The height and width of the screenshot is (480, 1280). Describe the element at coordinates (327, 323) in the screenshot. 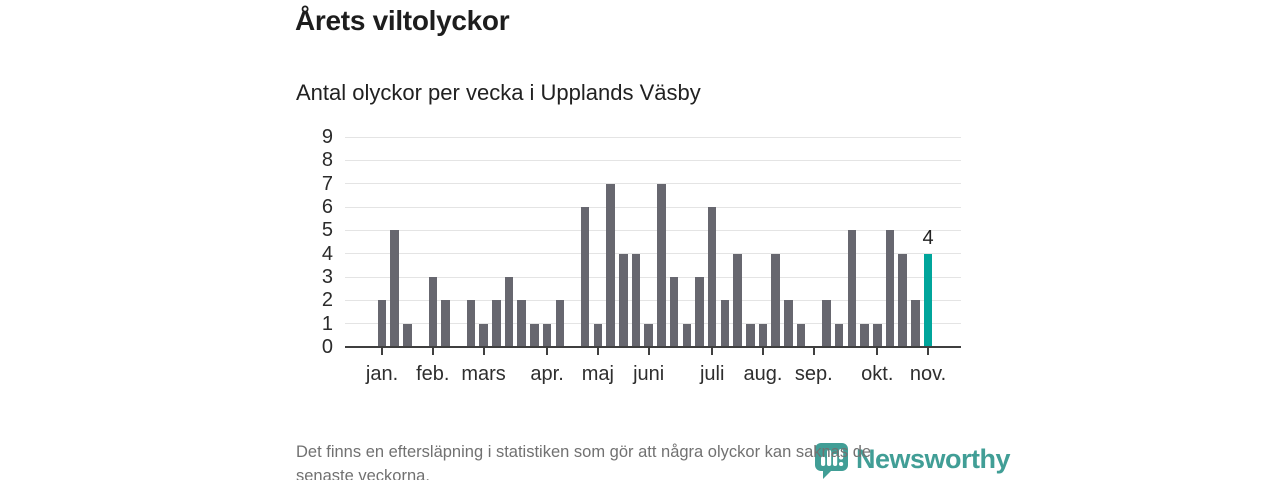

I see `y-axis-label: 1` at that location.